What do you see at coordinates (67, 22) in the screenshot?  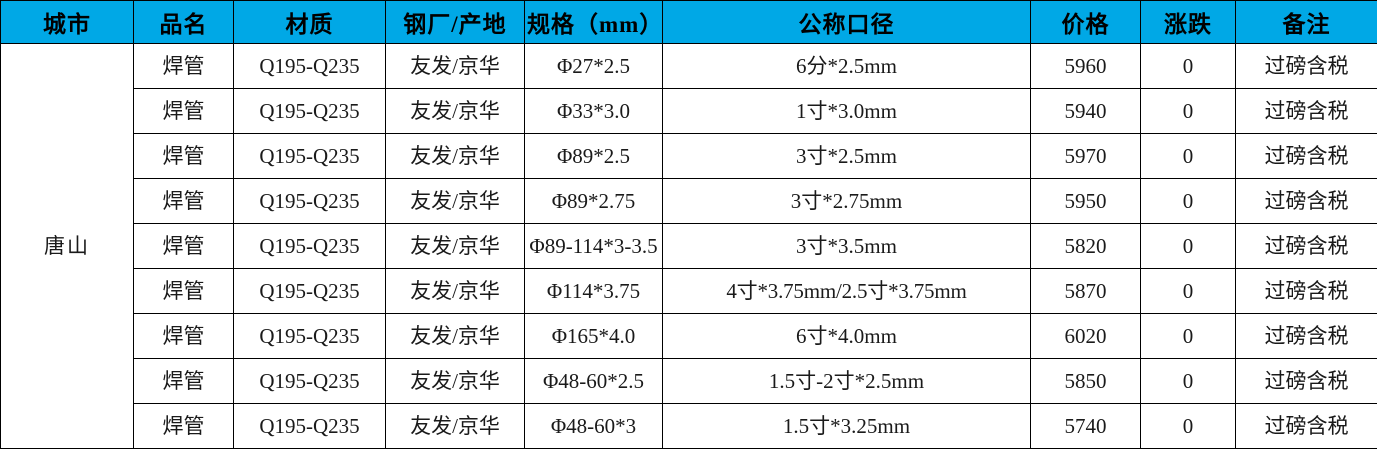 I see `column-header-city: 城市` at bounding box center [67, 22].